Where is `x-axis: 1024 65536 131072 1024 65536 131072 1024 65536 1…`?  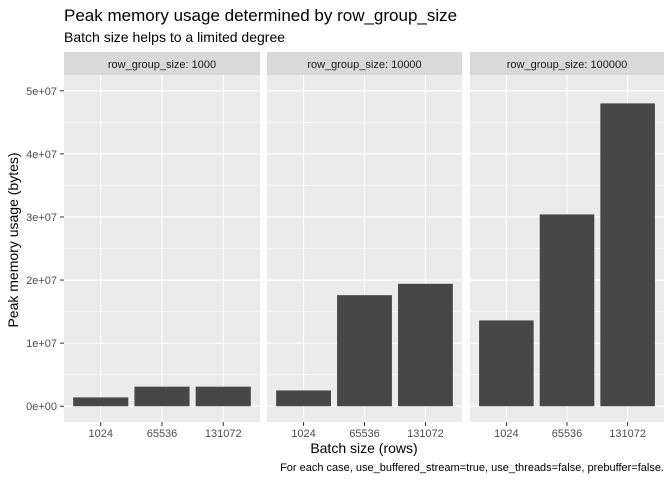 x-axis: 1024 65536 131072 1024 65536 131072 1024 65536 1… is located at coordinates (367, 431).